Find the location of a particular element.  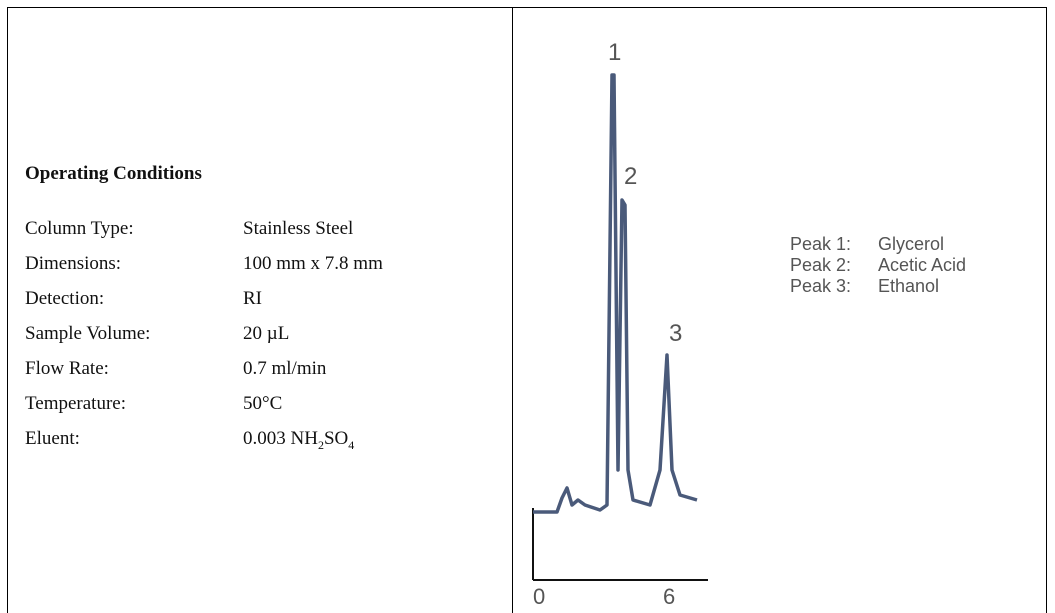

condition-label: Temperature: is located at coordinates (76, 403).